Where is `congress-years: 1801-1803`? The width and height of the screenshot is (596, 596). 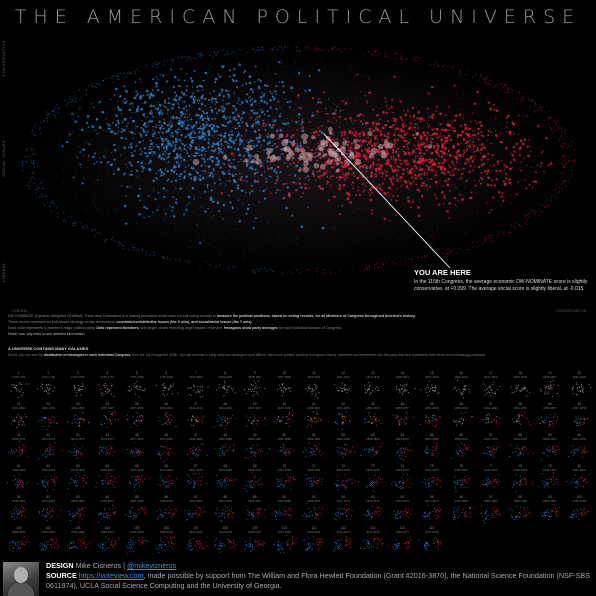 congress-years: 1801-1803 is located at coordinates (196, 377).